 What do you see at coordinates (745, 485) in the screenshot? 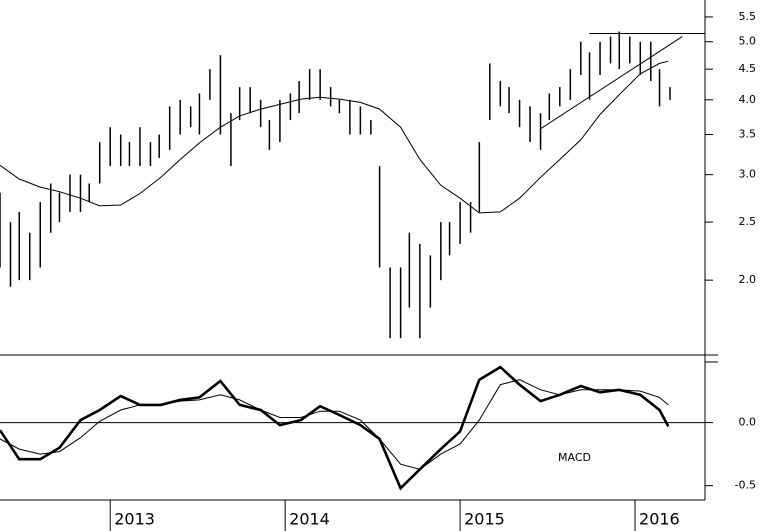
I see `y-tick-label: -0.5` at bounding box center [745, 485].